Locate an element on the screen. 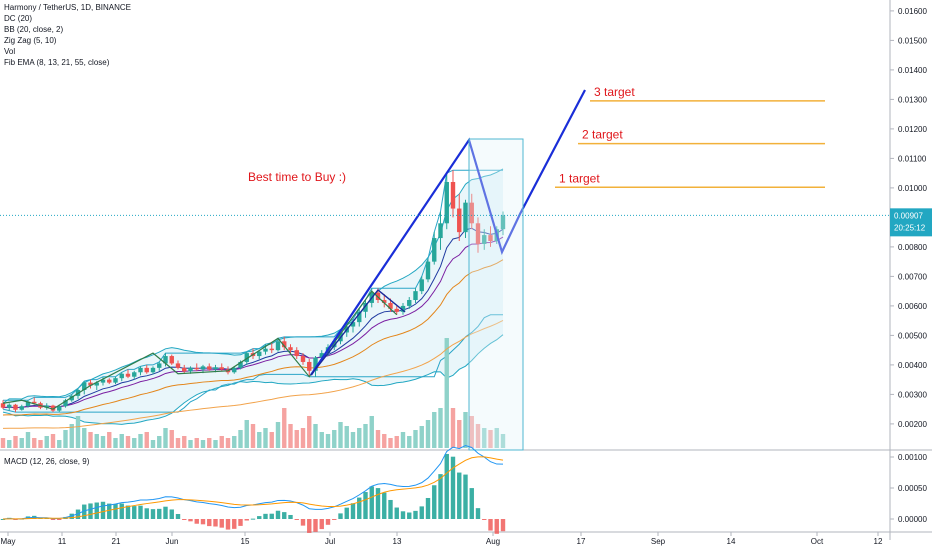 The height and width of the screenshot is (550, 932). indicator-vol: Vol is located at coordinates (10, 51).